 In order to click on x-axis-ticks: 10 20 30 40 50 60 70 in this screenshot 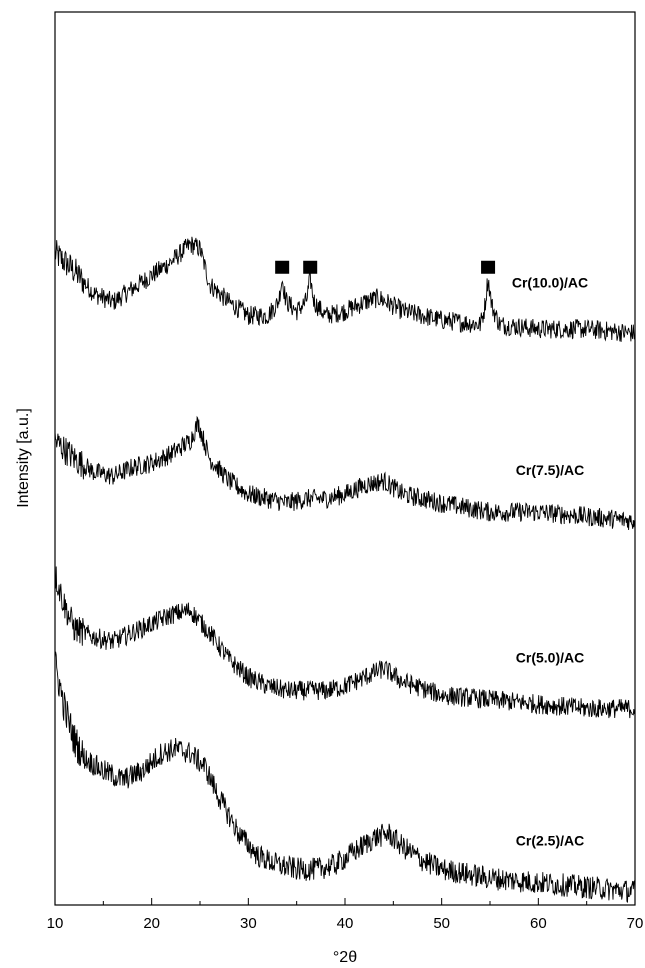, I will do `click(345, 915)`.